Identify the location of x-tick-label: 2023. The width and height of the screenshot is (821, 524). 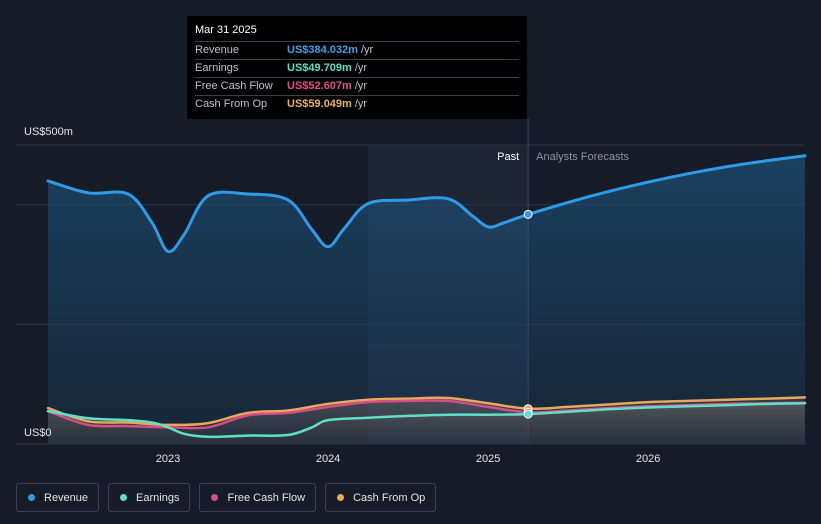
(168, 459).